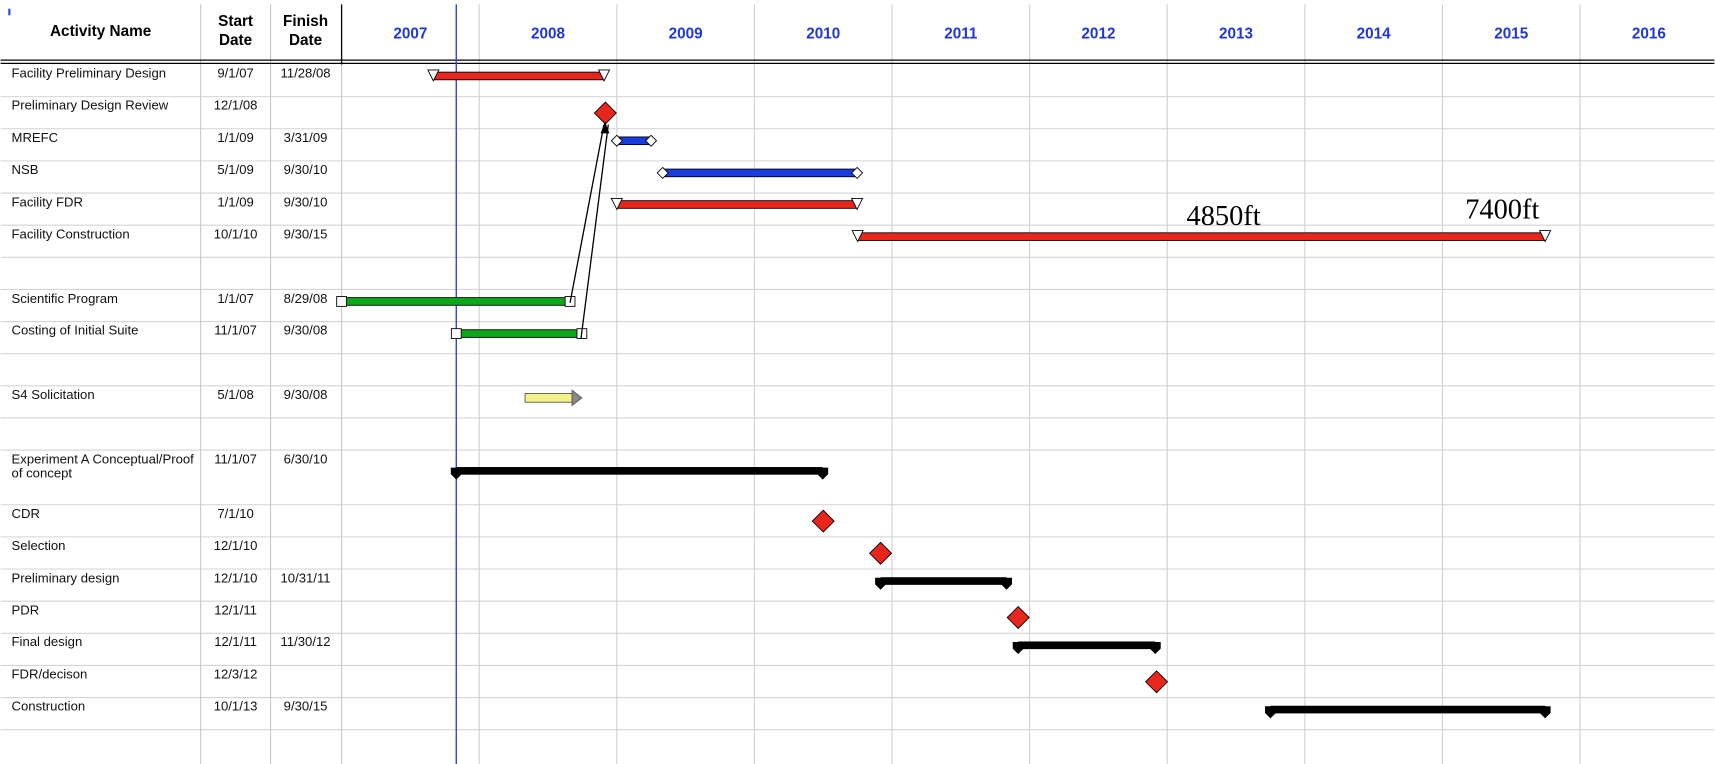  What do you see at coordinates (306, 138) in the screenshot?
I see `finish-date-box: 3/31/09` at bounding box center [306, 138].